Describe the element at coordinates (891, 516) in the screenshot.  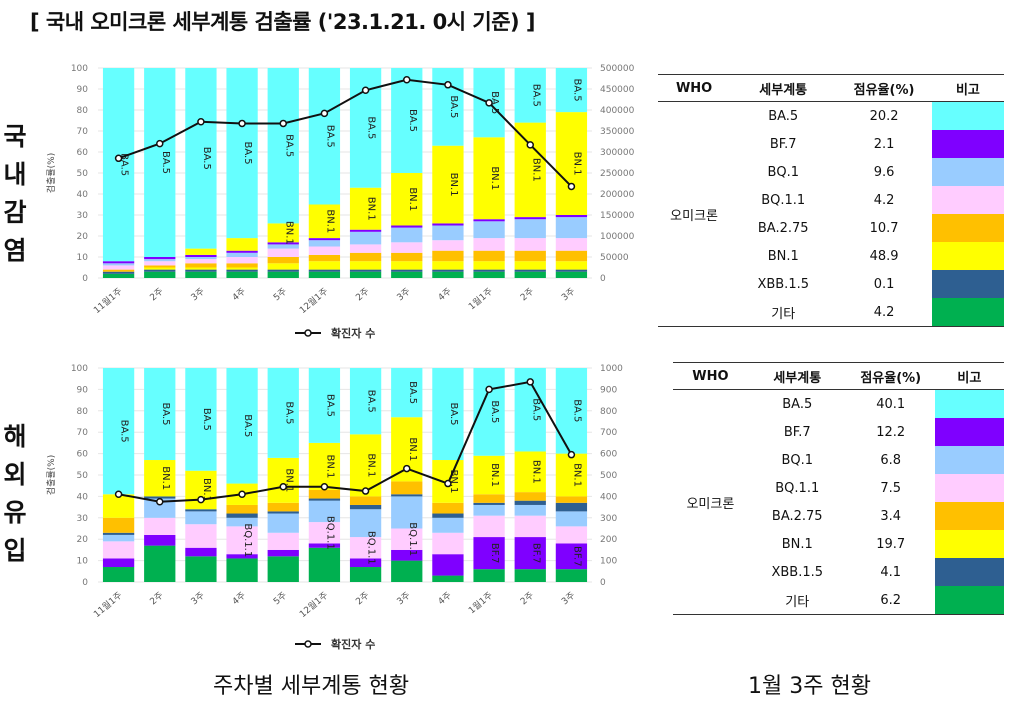
I see `share-cell: 3.4` at that location.